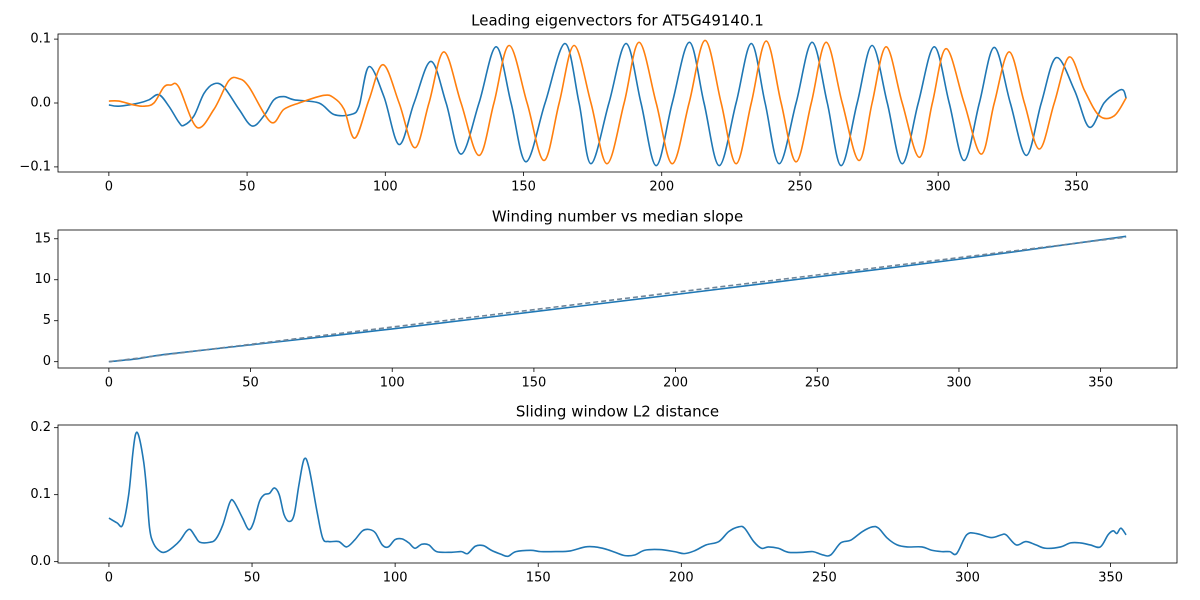 The image size is (1200, 600). I want to click on chart-title: Sliding window L2 distance, so click(617, 412).